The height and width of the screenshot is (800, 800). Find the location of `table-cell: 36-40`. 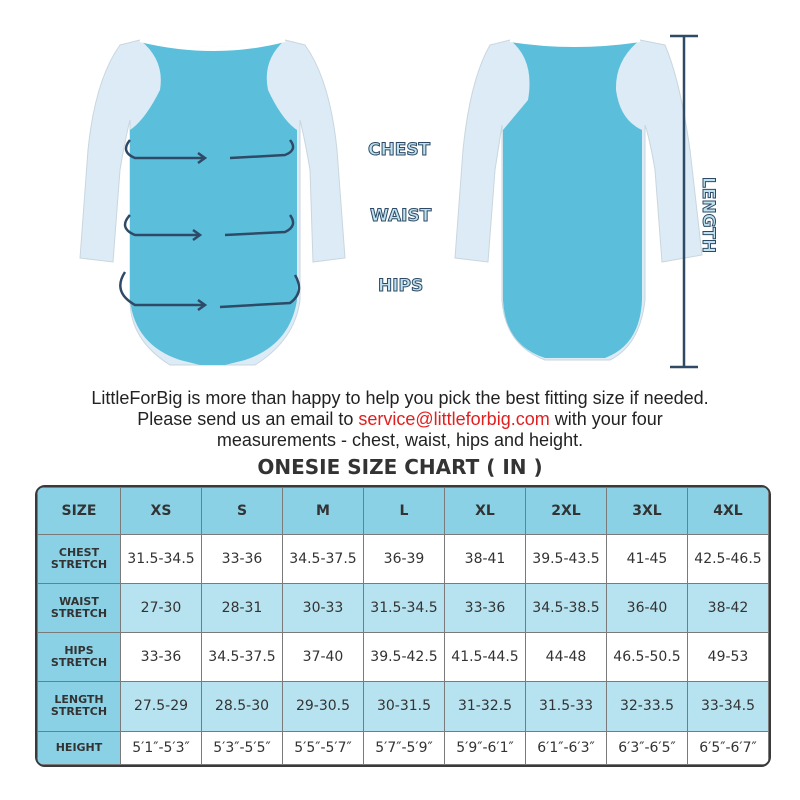

table-cell: 36-40 is located at coordinates (647, 608).